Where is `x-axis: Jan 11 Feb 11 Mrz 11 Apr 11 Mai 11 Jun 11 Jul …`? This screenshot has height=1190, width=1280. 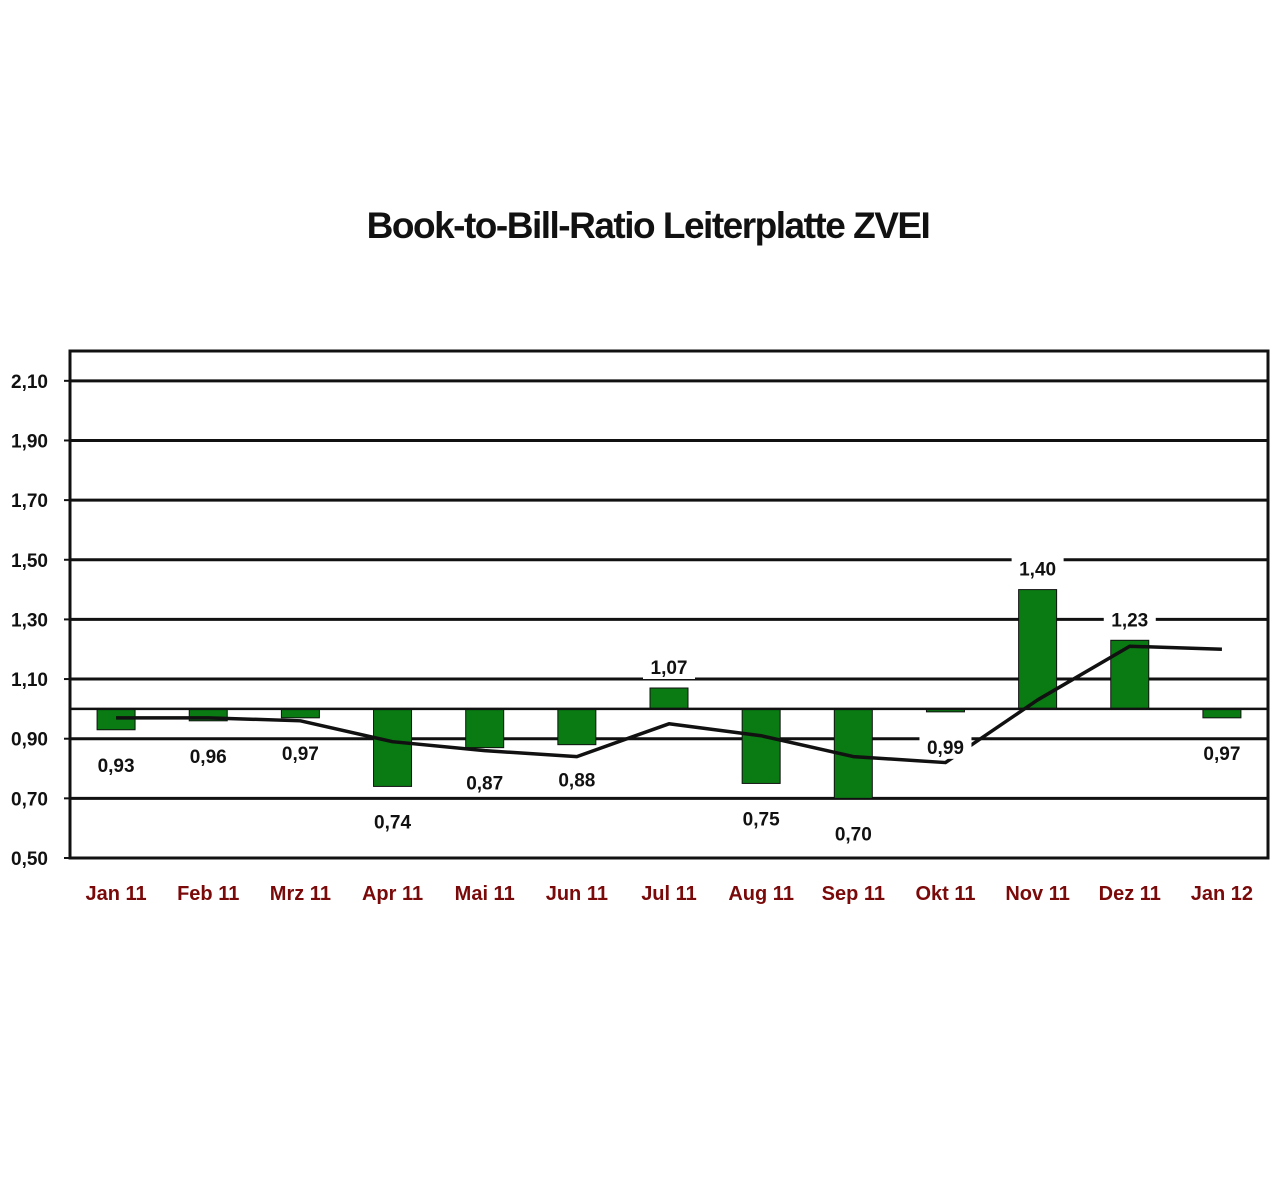 x-axis: Jan 11 Feb 11 Mrz 11 Apr 11 Mai 11 Jun 11 Jul … is located at coordinates (669, 894).